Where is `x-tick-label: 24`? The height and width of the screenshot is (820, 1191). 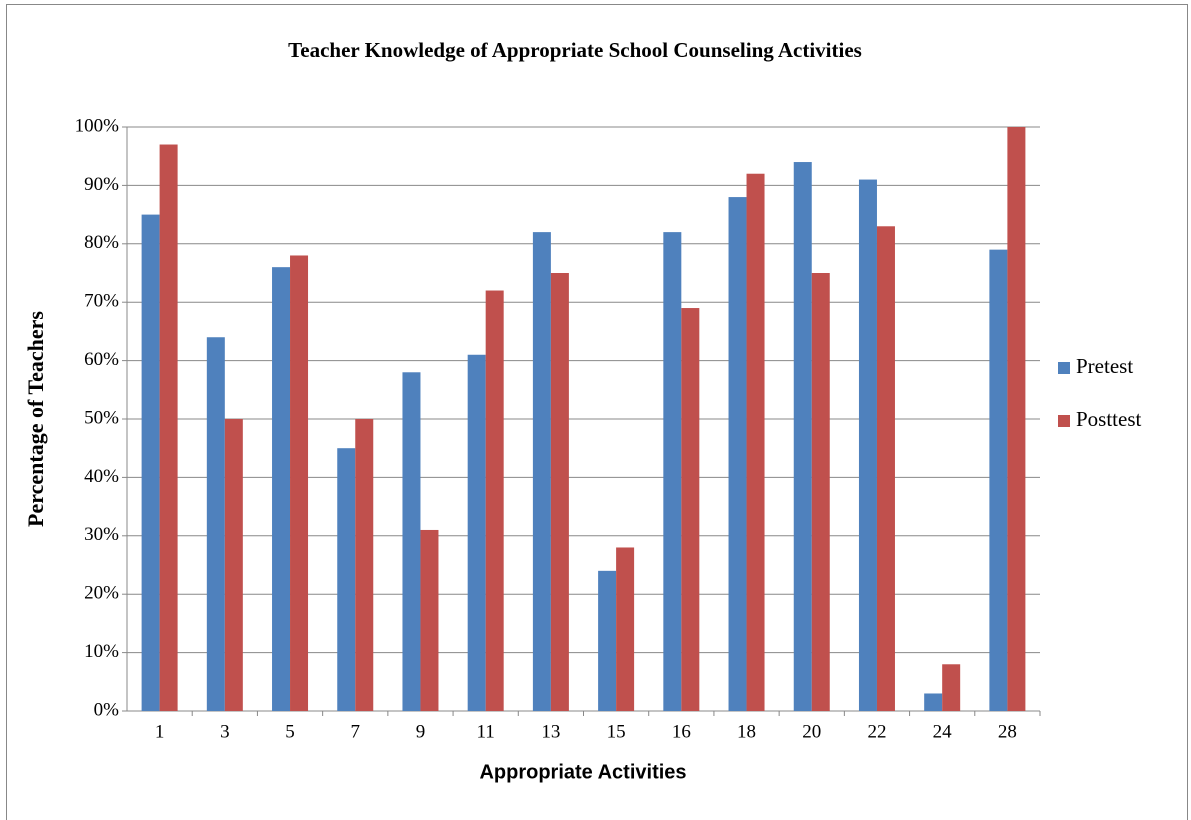 x-tick-label: 24 is located at coordinates (943, 731).